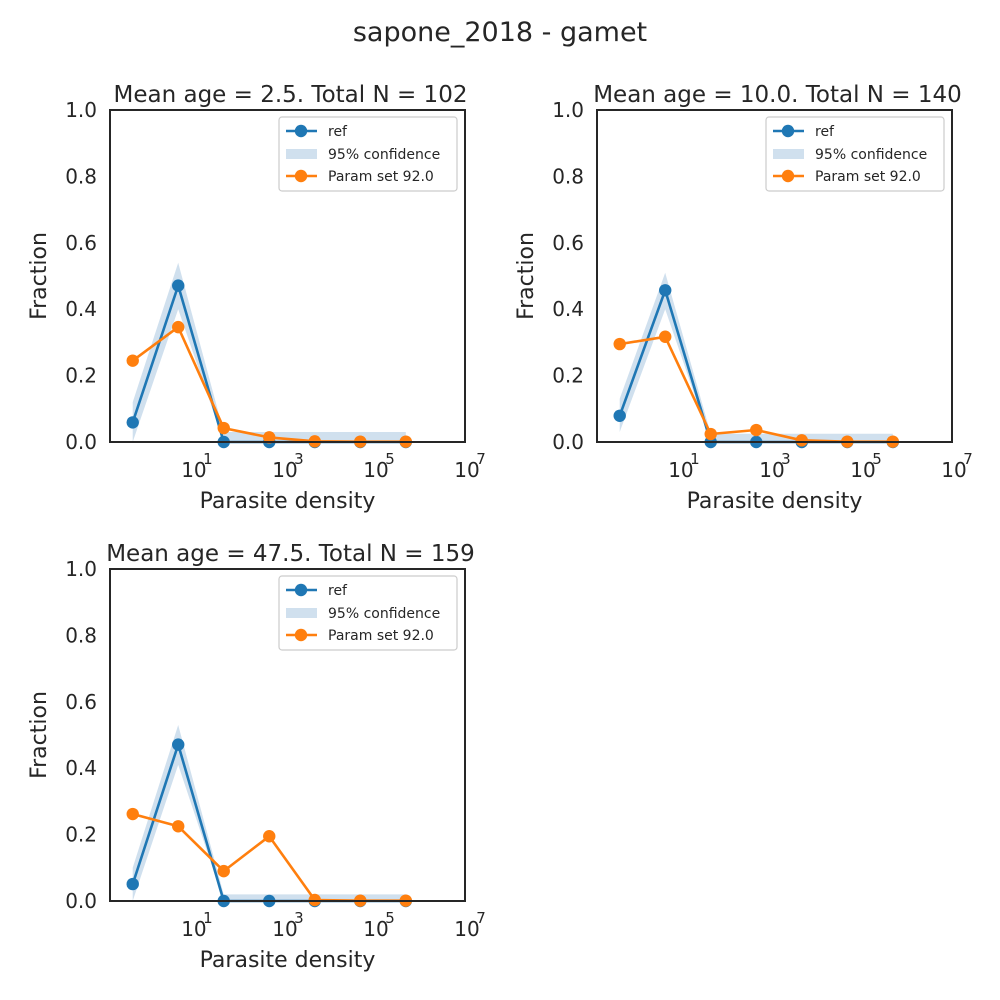 This screenshot has height=1000, width=1000. What do you see at coordinates (500, 32) in the screenshot?
I see `figure-title: sapone_2018 - gamet` at bounding box center [500, 32].